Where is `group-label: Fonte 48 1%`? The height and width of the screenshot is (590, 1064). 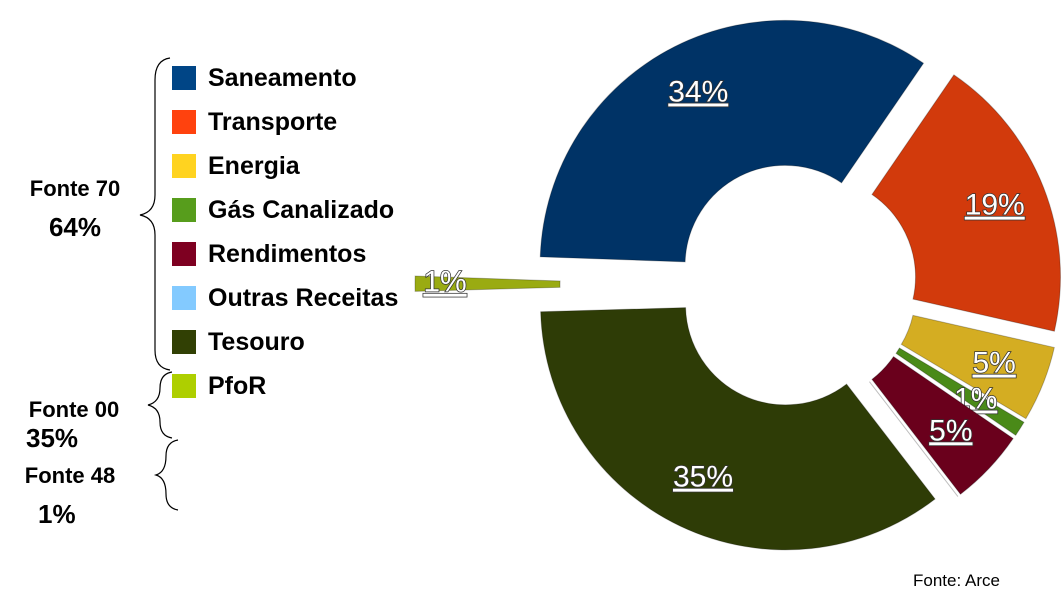 group-label: Fonte 48 1% is located at coordinates (70, 496).